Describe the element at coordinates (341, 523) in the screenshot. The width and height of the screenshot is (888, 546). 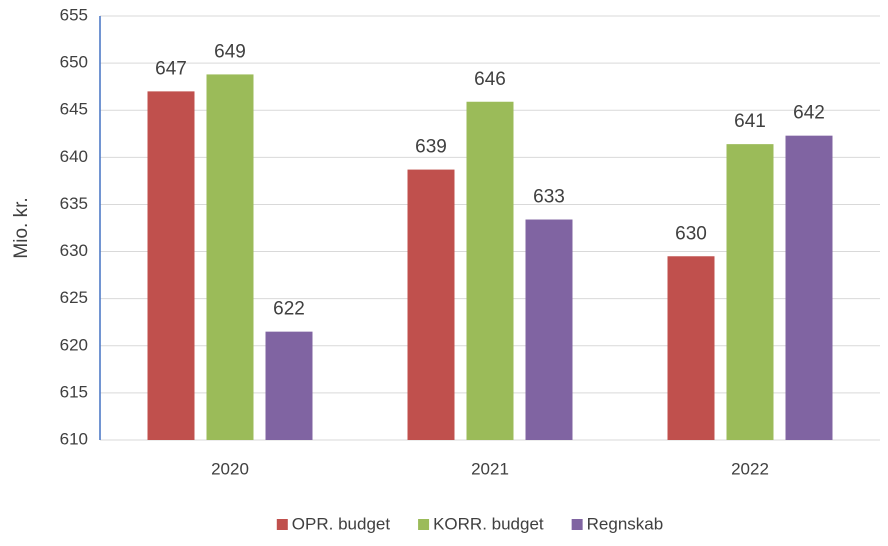
I see `legend-label: OPR. budget` at that location.